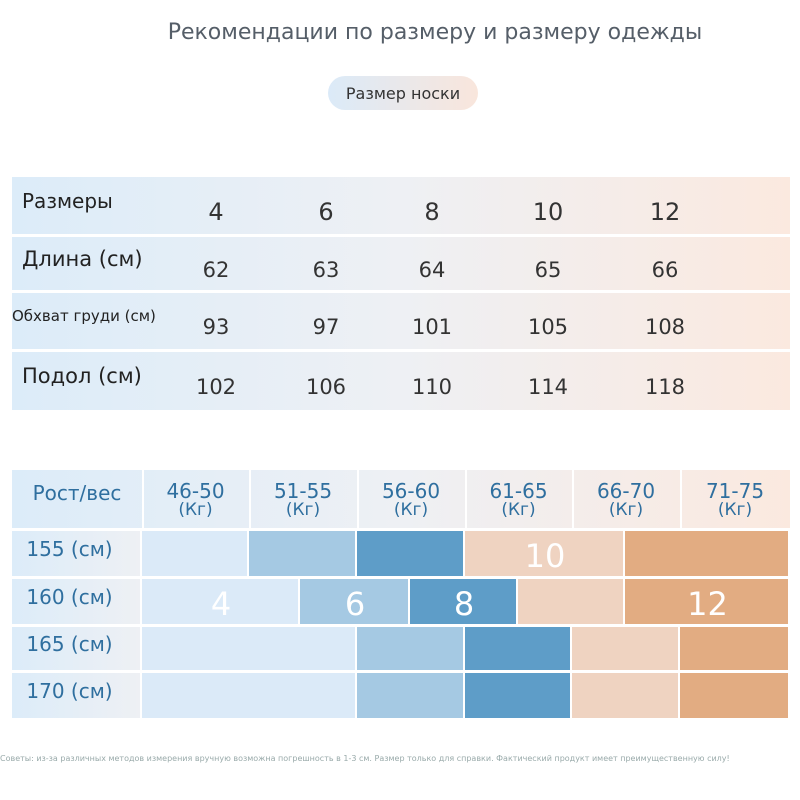  I want to click on size-label: 10, so click(545, 555).